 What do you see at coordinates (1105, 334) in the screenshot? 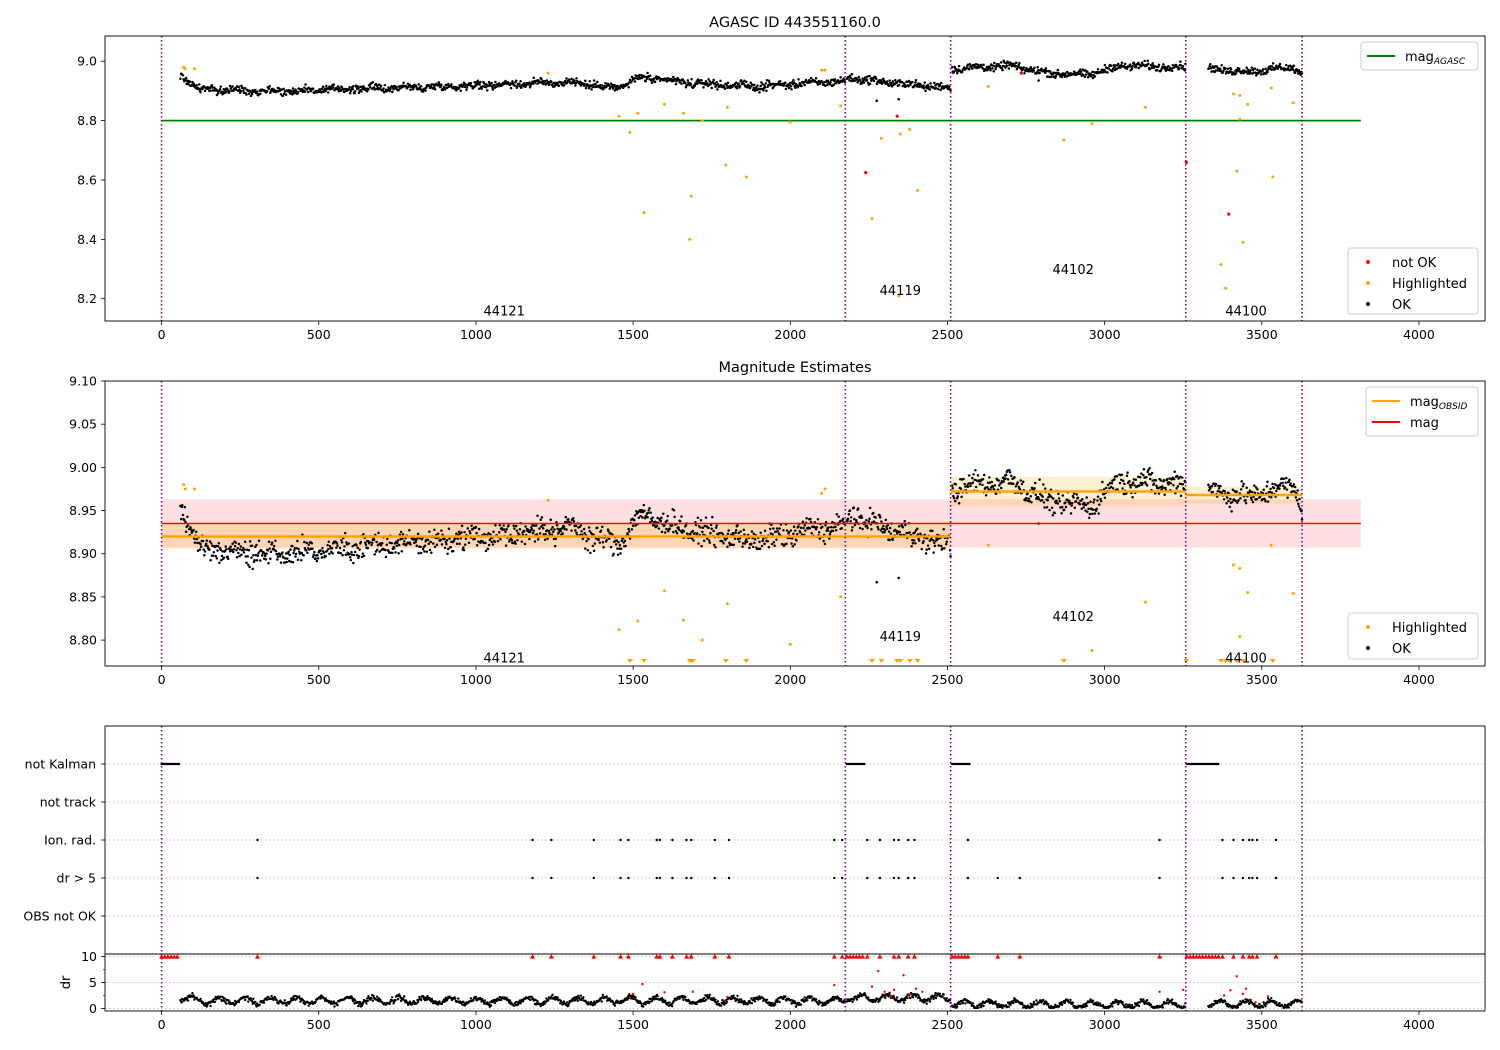
I see `x-tick-label: 3000` at bounding box center [1105, 334].